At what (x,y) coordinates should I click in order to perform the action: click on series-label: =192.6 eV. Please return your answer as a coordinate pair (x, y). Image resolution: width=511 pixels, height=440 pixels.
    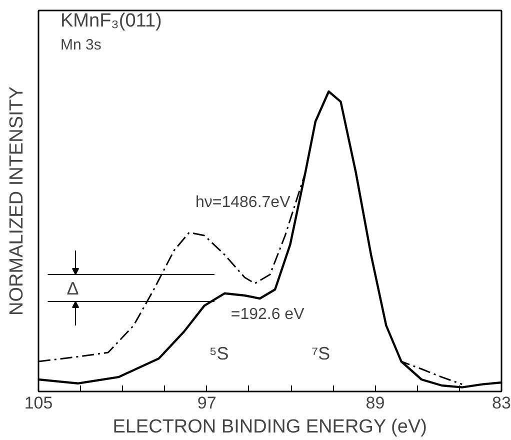
    Looking at the image, I should click on (267, 314).